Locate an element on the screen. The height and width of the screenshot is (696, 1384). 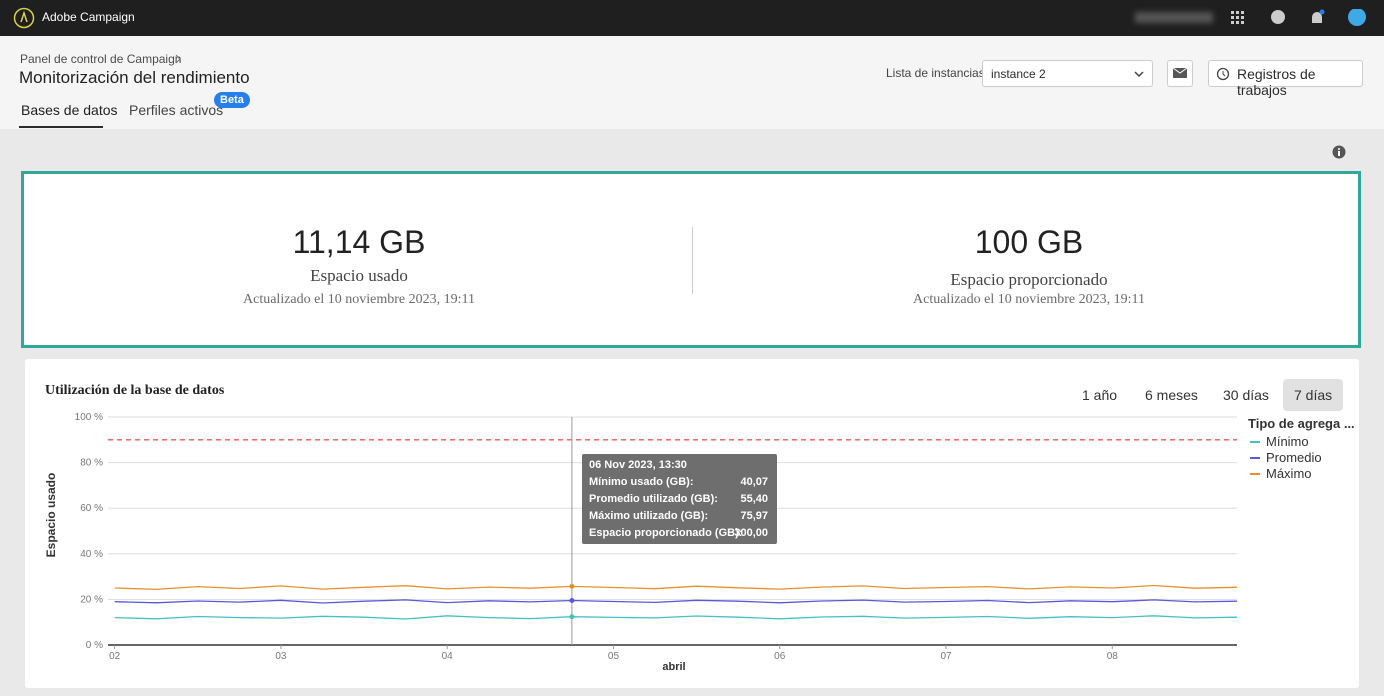
kpi-value: 11,14 GB is located at coordinates (359, 242).